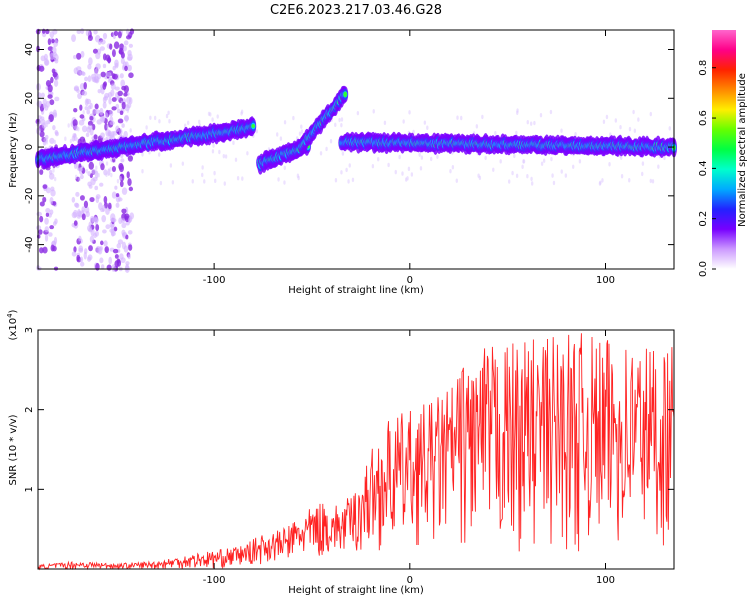 This screenshot has height=600, width=750. Describe the element at coordinates (410, 580) in the screenshot. I see `snr-xtick-label: 0` at that location.